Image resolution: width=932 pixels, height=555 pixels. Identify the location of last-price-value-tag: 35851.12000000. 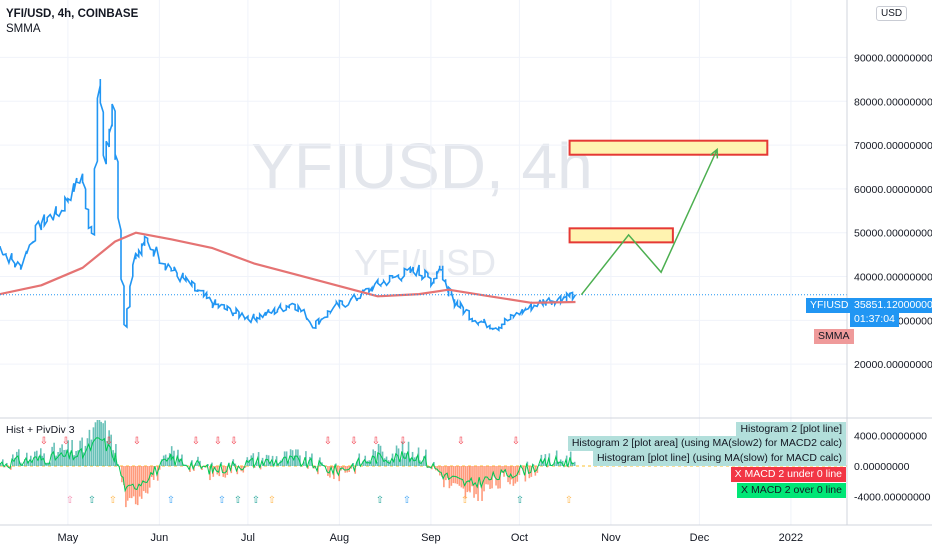
(891, 305).